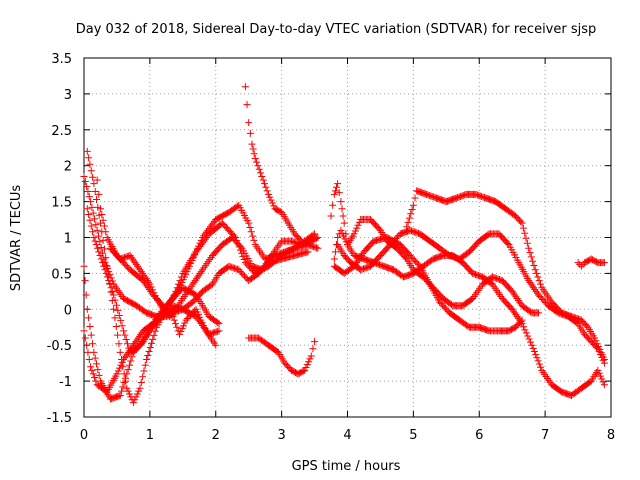  I want to click on y-tick-label: 2, so click(68, 167).